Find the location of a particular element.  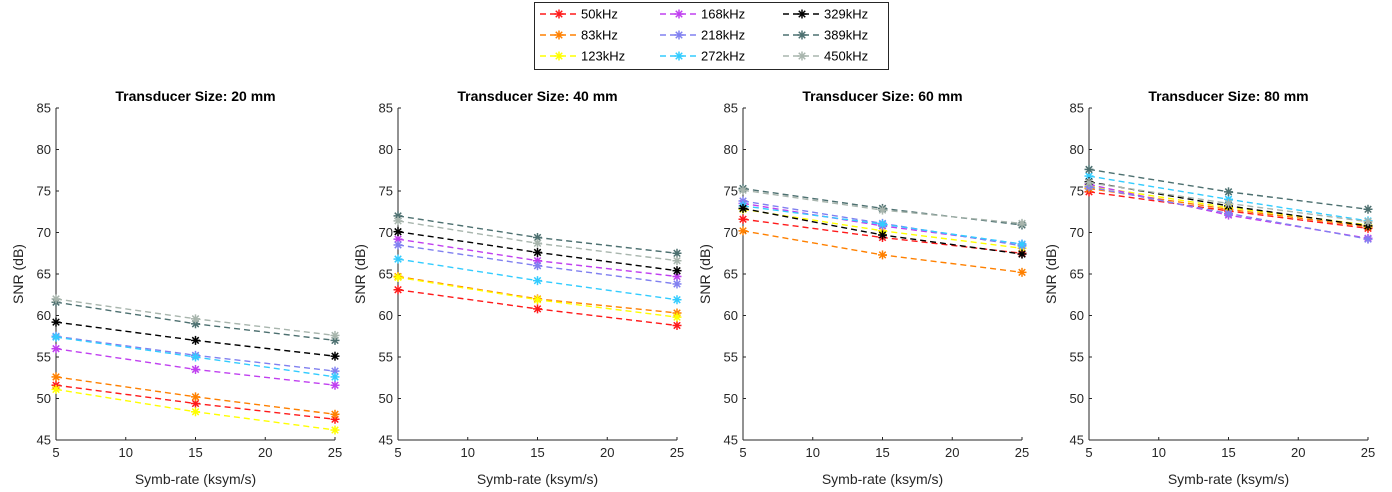

legend-item: 218kHz is located at coordinates (702, 35).